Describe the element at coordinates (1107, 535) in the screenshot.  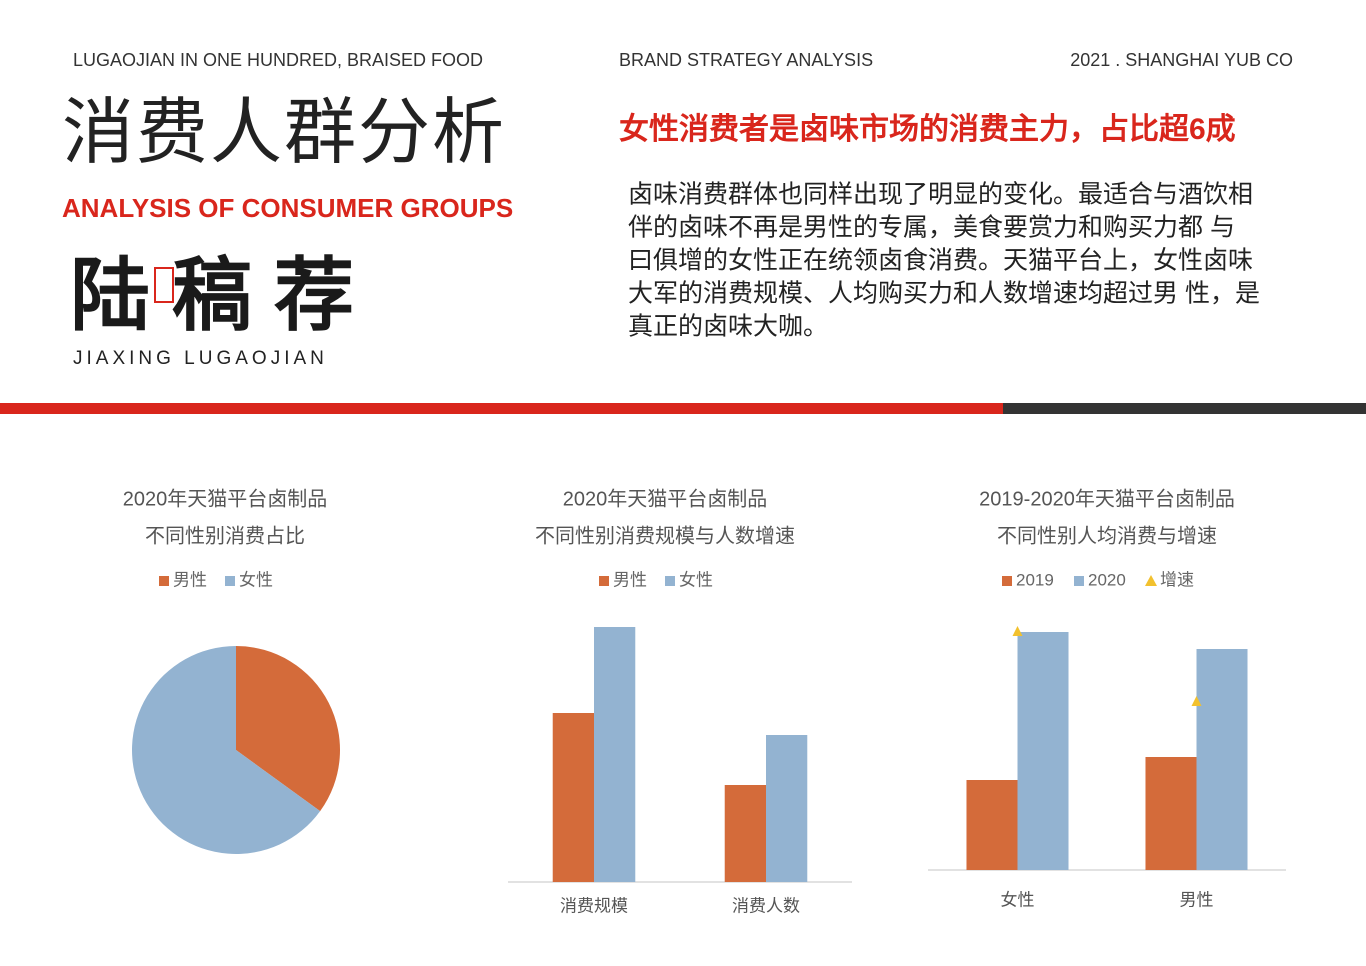
I see `chart-subtitle: 不同性别人均消费与增速` at that location.